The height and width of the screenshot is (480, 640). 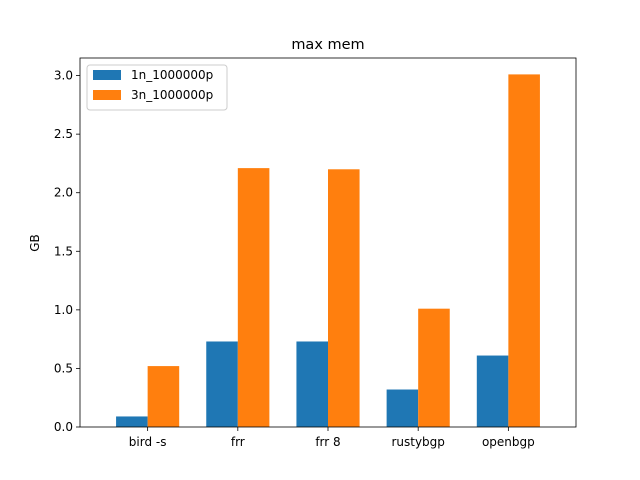 What do you see at coordinates (63, 251) in the screenshot?
I see `y-tick-label: 1.5` at bounding box center [63, 251].